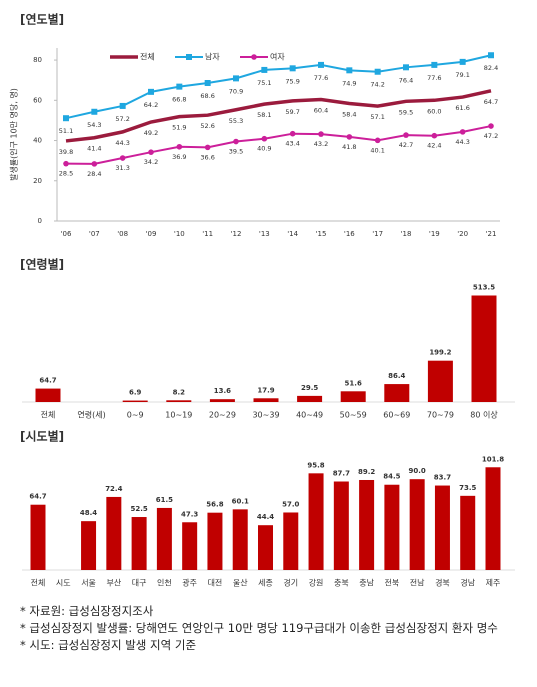  Describe the element at coordinates (309, 388) in the screenshot. I see `data-label: 29.5` at that location.